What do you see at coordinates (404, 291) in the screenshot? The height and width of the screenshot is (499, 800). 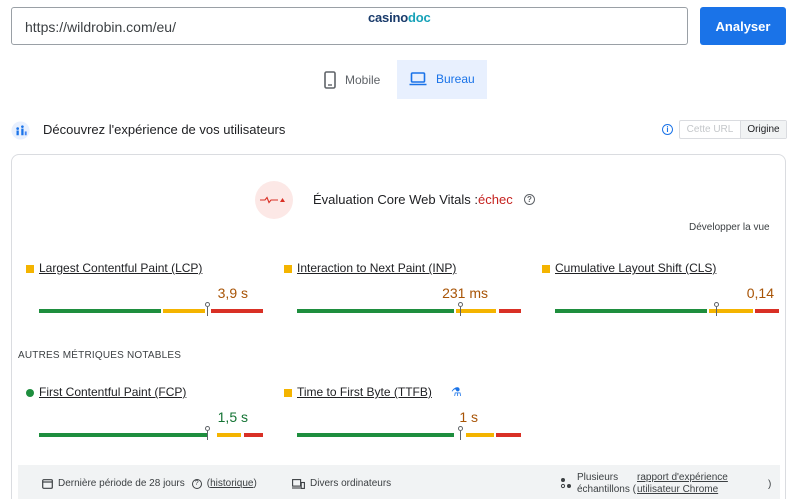 I see `metric-inp: Interaction to Next Paint (INP) 231 ms` at bounding box center [404, 291].